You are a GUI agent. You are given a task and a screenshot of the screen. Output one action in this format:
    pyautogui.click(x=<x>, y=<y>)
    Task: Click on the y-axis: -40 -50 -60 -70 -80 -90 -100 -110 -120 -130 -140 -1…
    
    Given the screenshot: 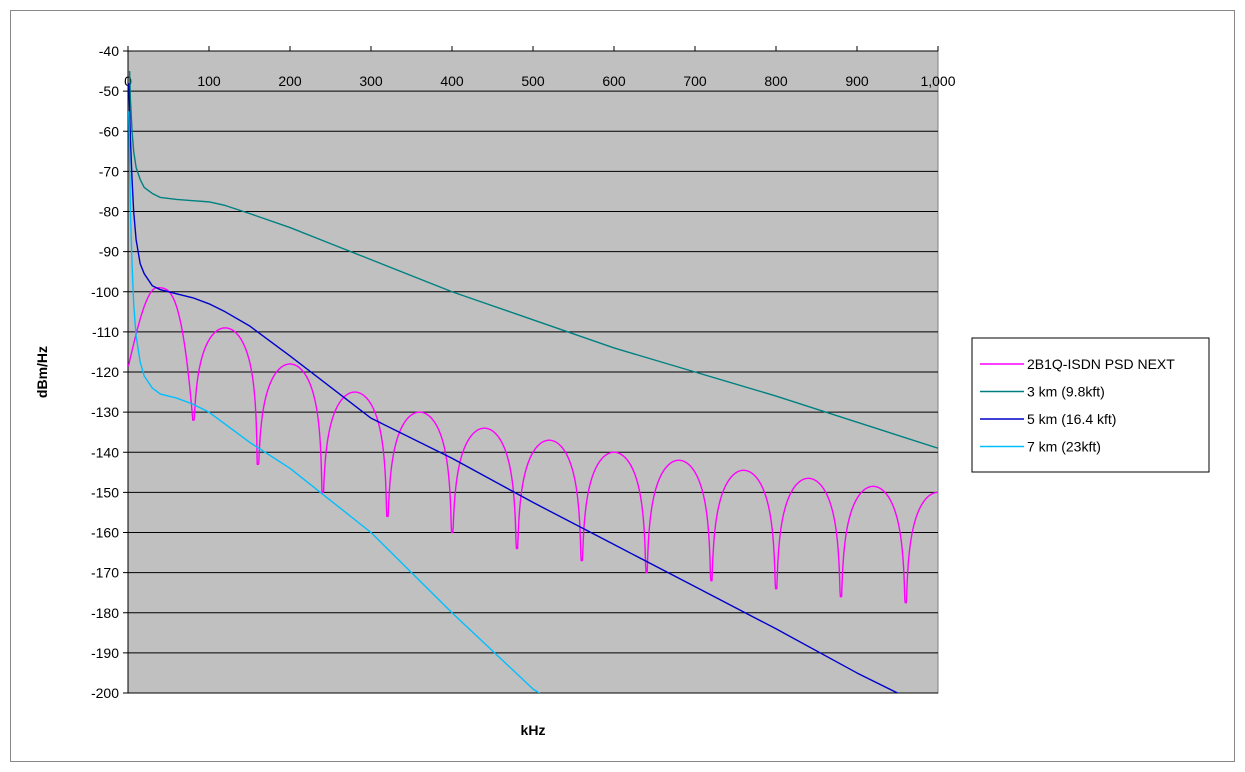 What is the action you would take?
    pyautogui.click(x=110, y=372)
    